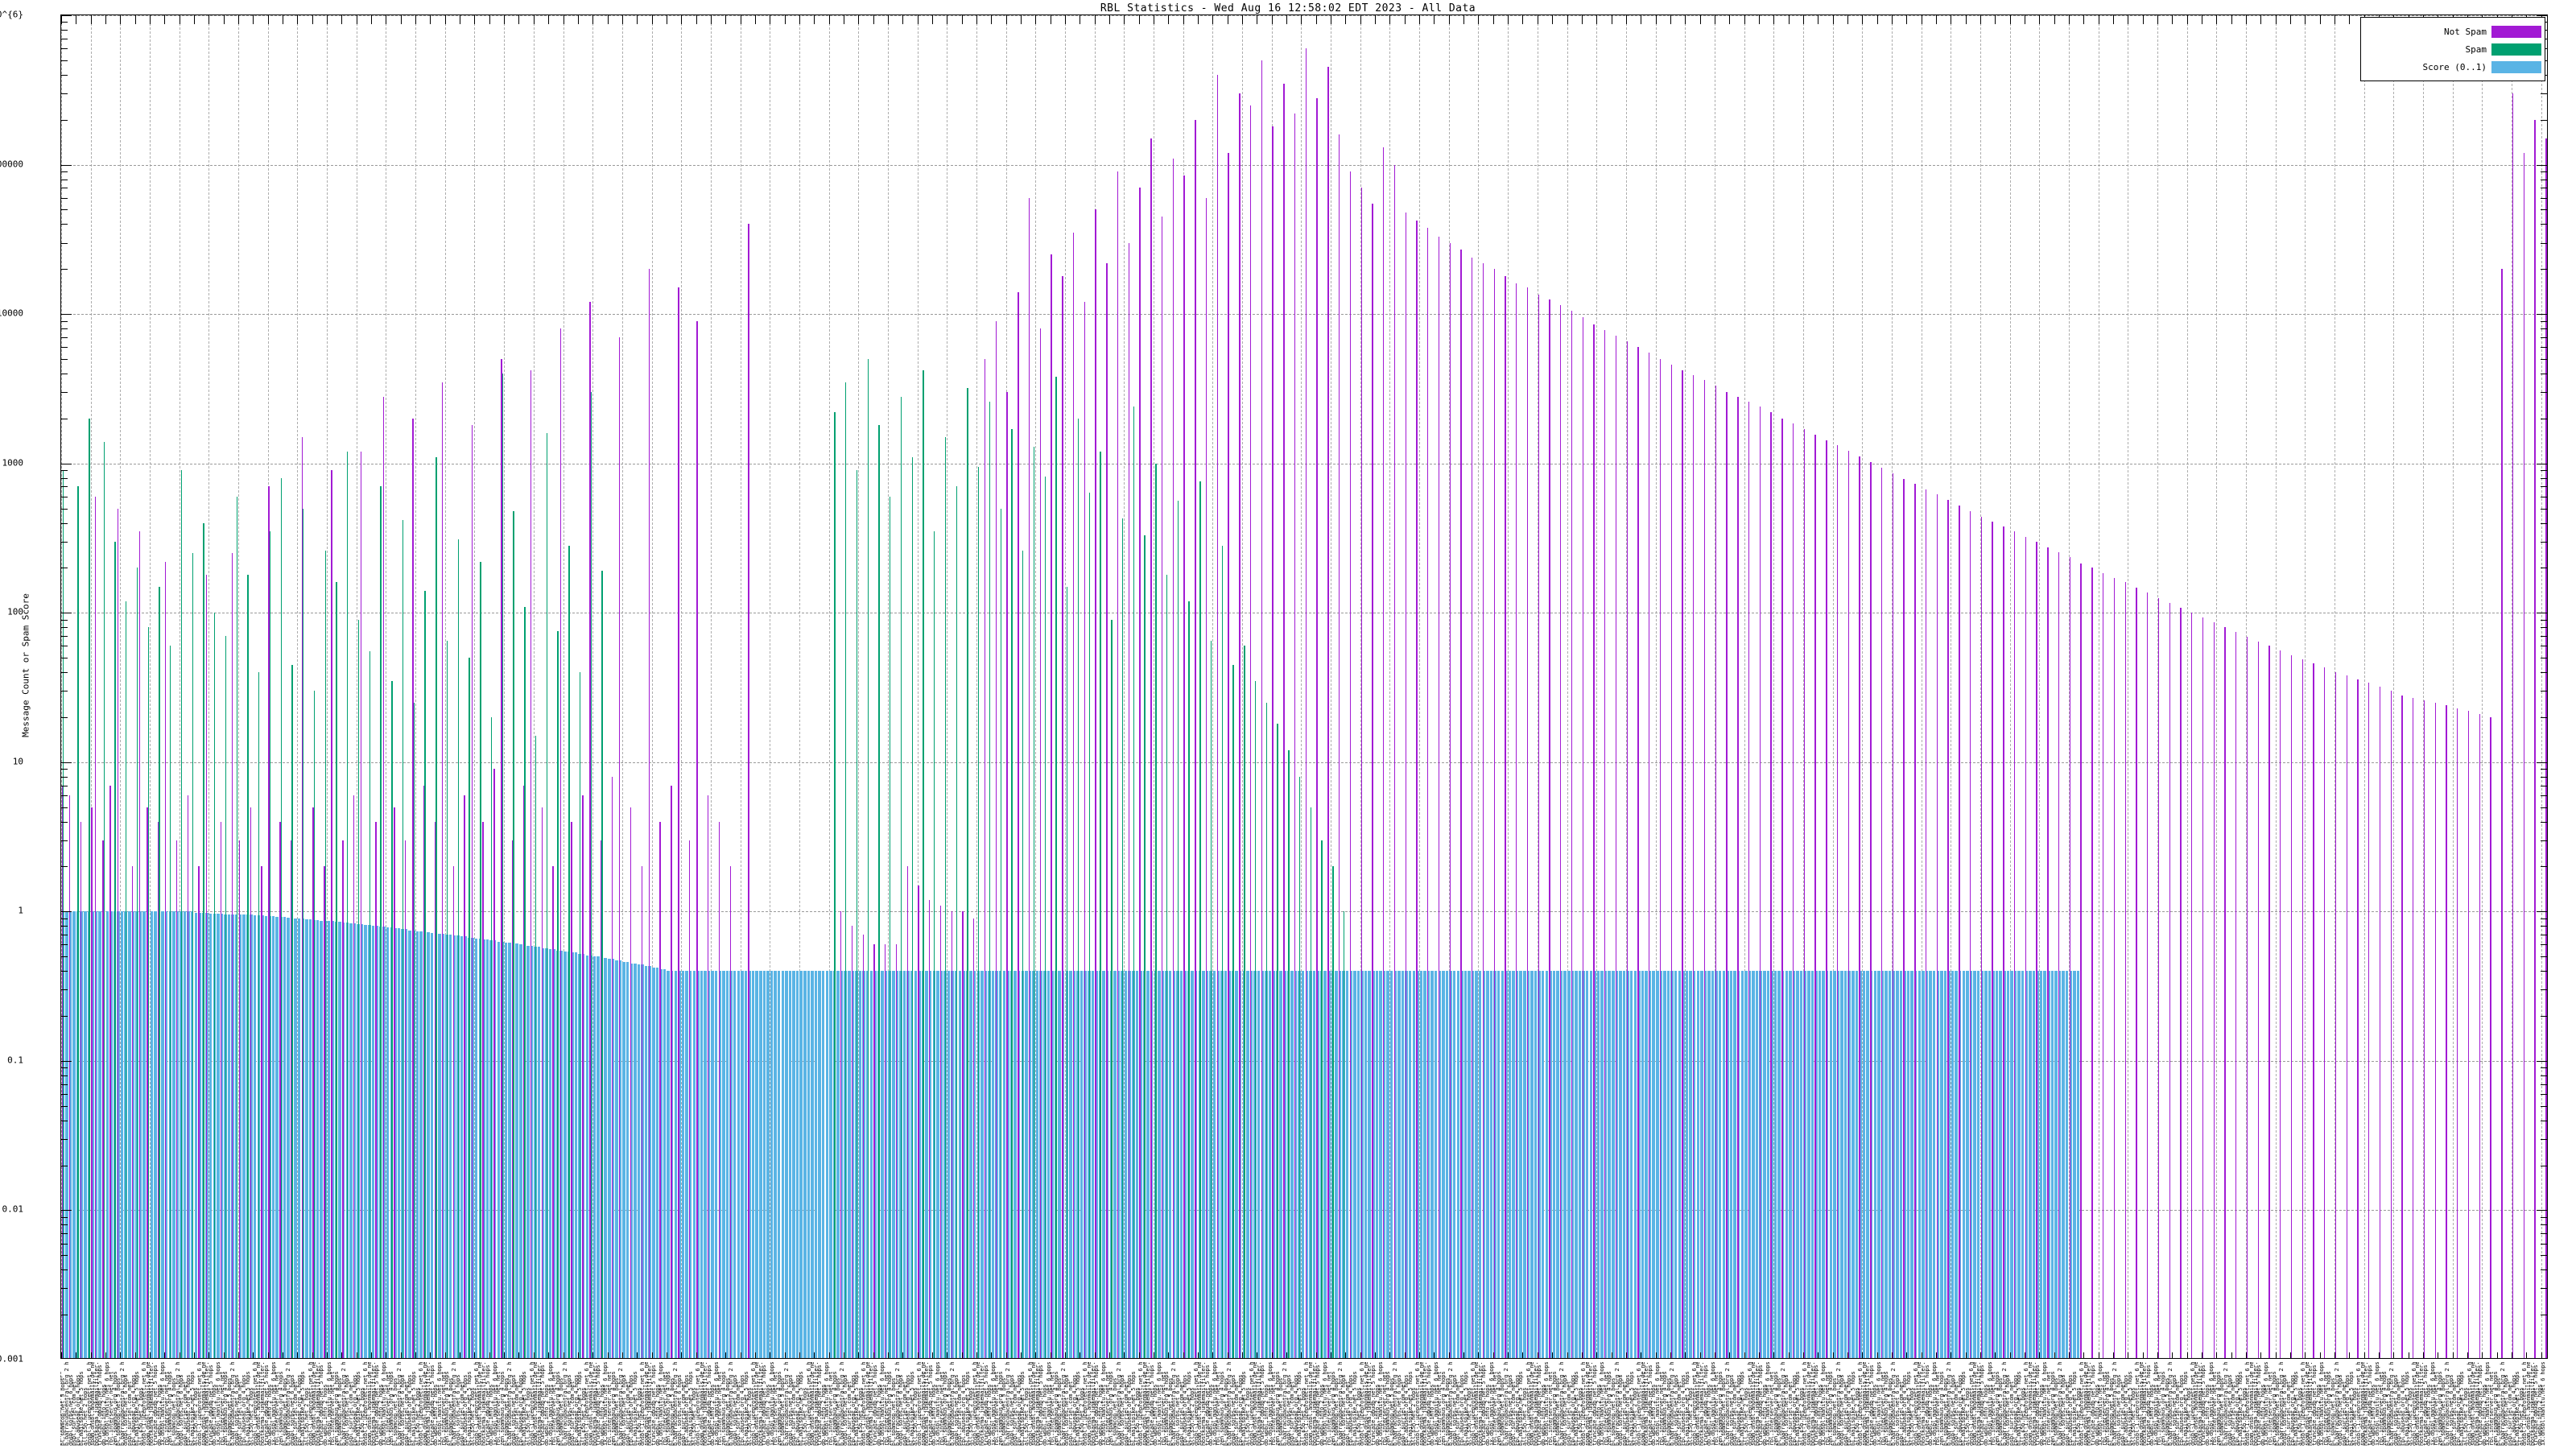  I want to click on y-tick-major, so click(66, 1211).